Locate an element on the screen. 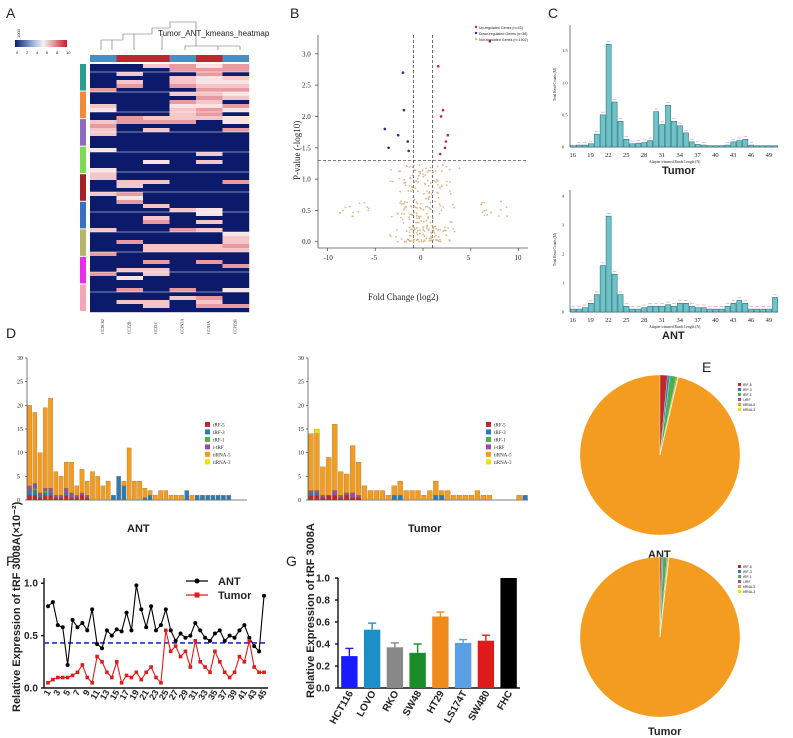 The width and height of the screenshot is (793, 738). stack-y-tick-label: 30 is located at coordinates (20, 359).